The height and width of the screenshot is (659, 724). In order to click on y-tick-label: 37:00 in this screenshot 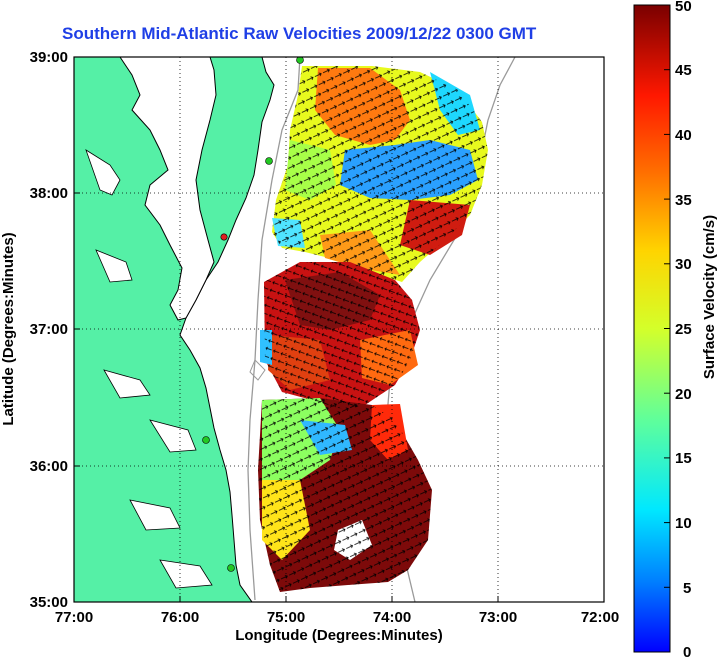, I will do `click(49, 329)`.